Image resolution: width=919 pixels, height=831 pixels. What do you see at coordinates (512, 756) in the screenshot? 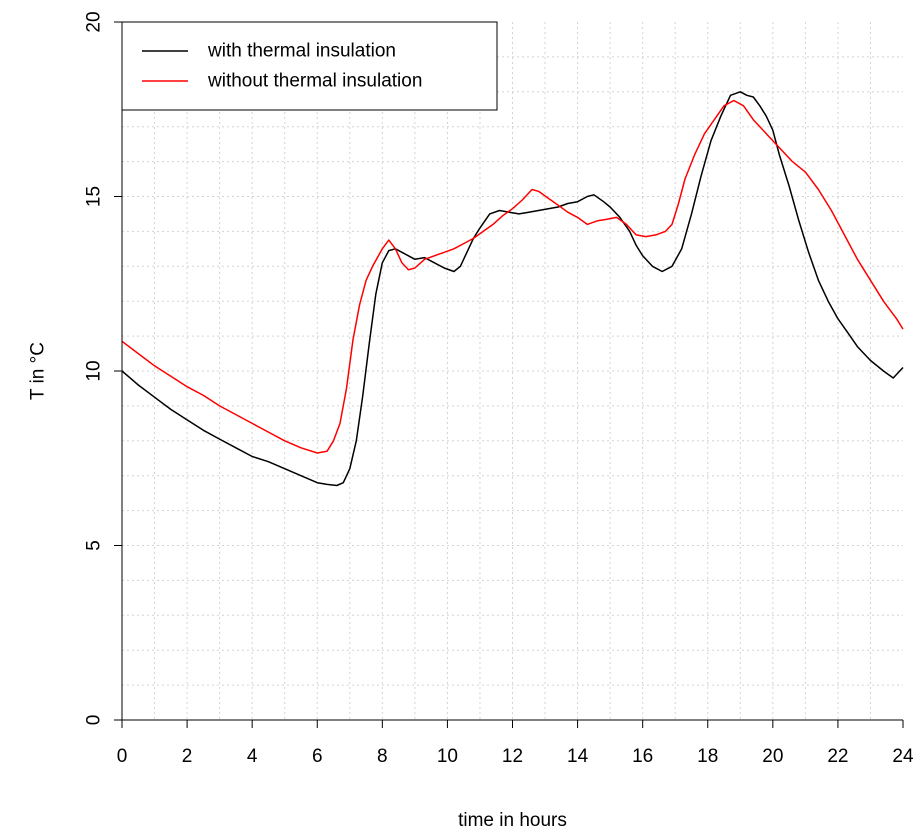
I see `x-tick-label: 12` at bounding box center [512, 756].